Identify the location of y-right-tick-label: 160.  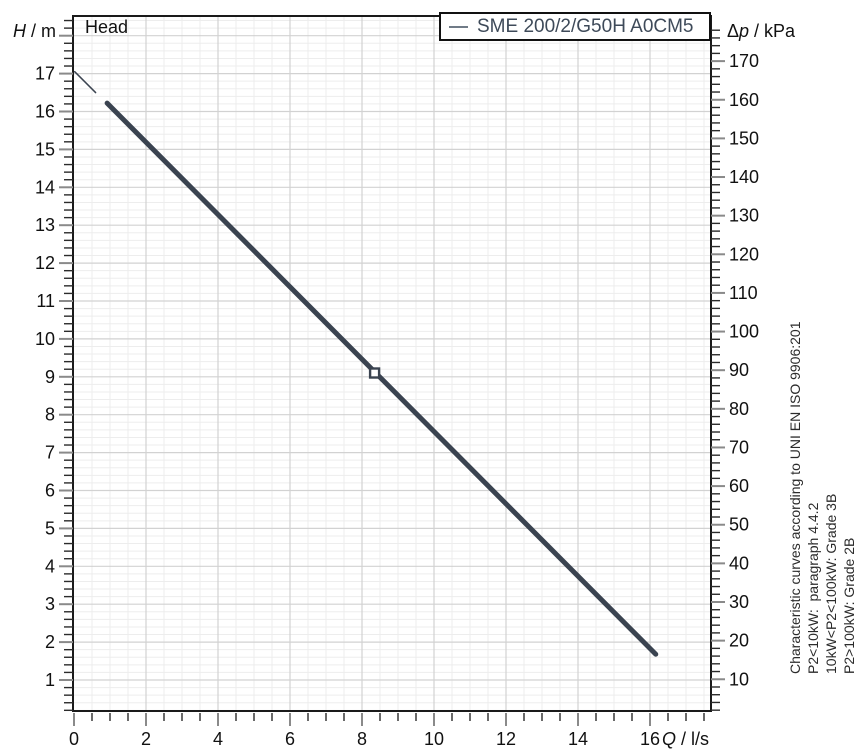
(744, 100).